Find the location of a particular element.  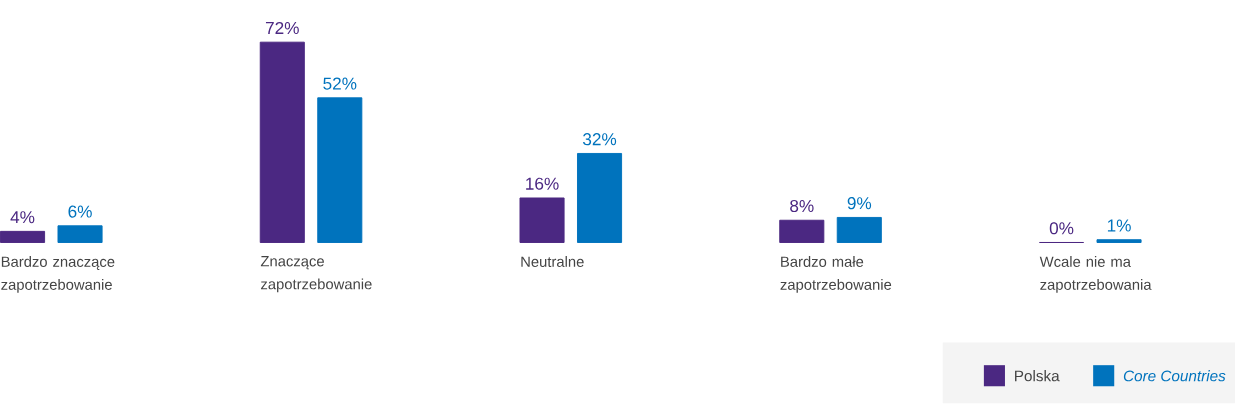

data-label: 16% is located at coordinates (542, 184).